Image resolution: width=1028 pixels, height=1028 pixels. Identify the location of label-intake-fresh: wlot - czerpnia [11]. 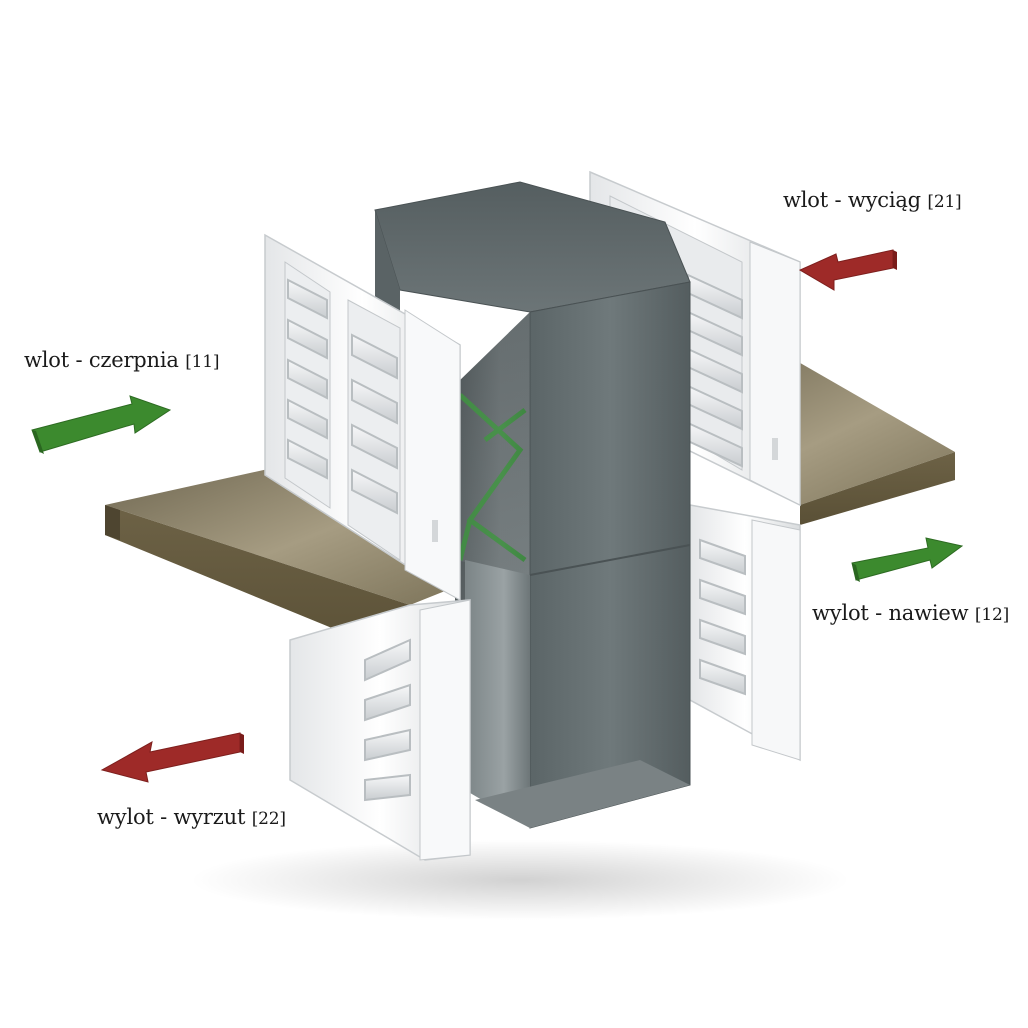
(122, 360).